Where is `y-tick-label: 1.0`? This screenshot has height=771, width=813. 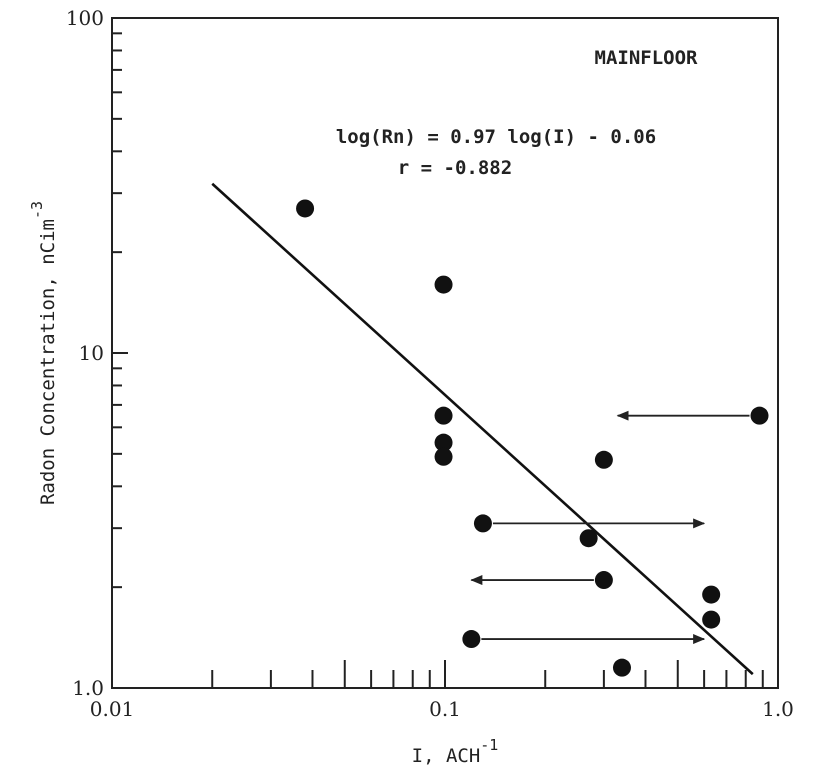
y-tick-label: 1.0 is located at coordinates (88, 688).